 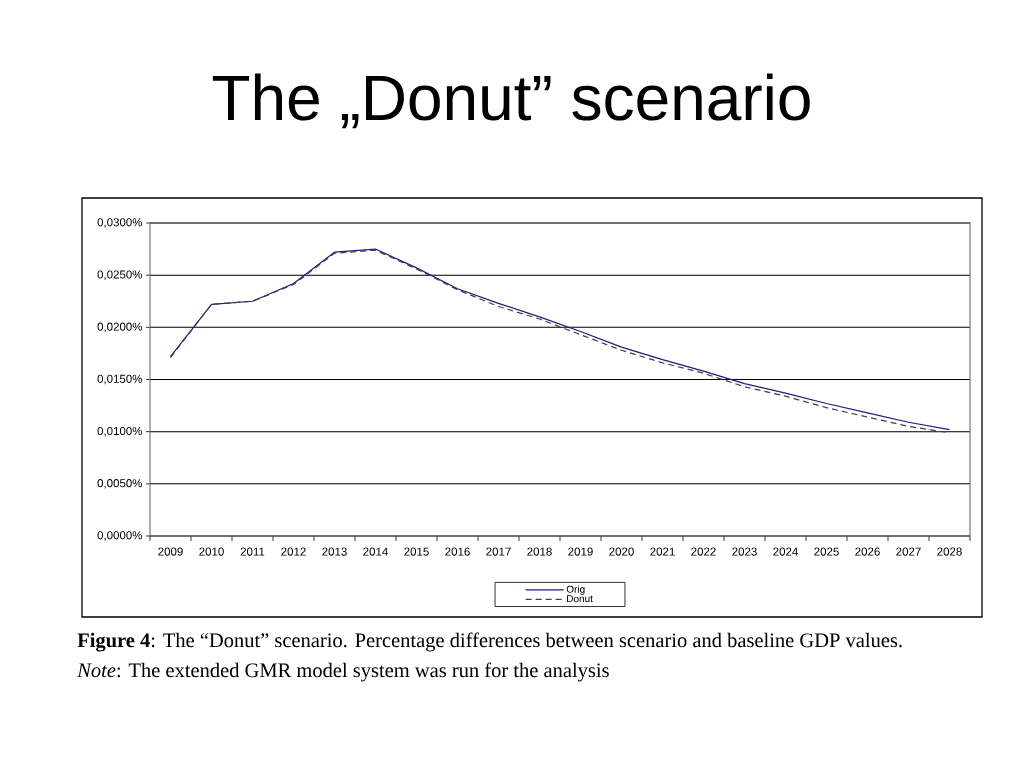 I want to click on x-tick-label: 2023, so click(x=744, y=551).